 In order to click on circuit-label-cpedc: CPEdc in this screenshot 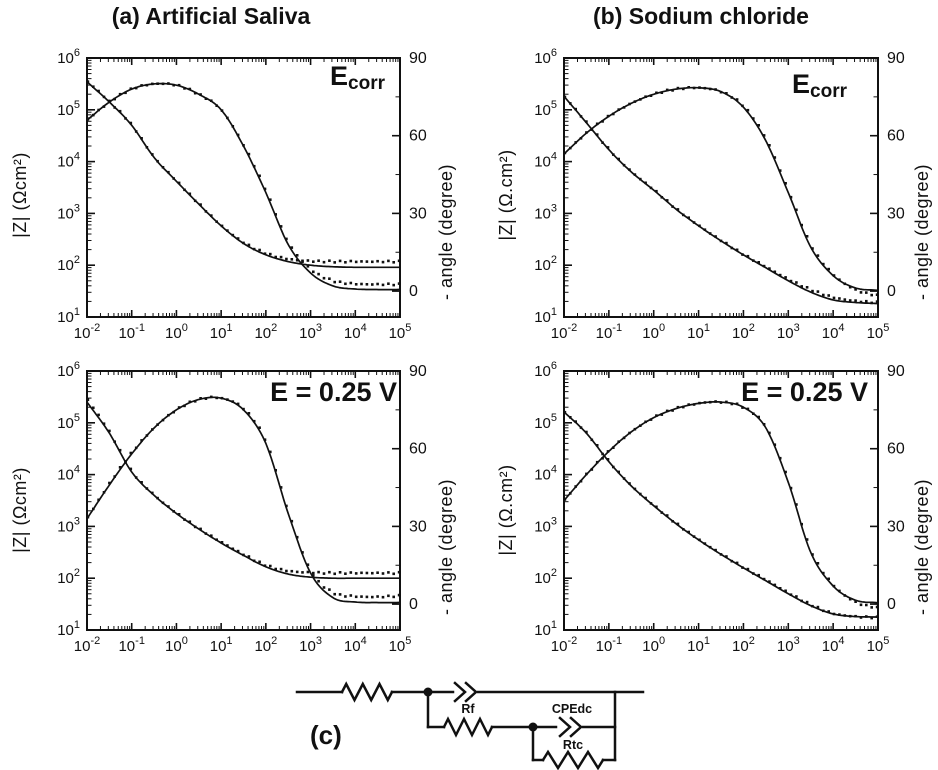, I will do `click(572, 709)`.